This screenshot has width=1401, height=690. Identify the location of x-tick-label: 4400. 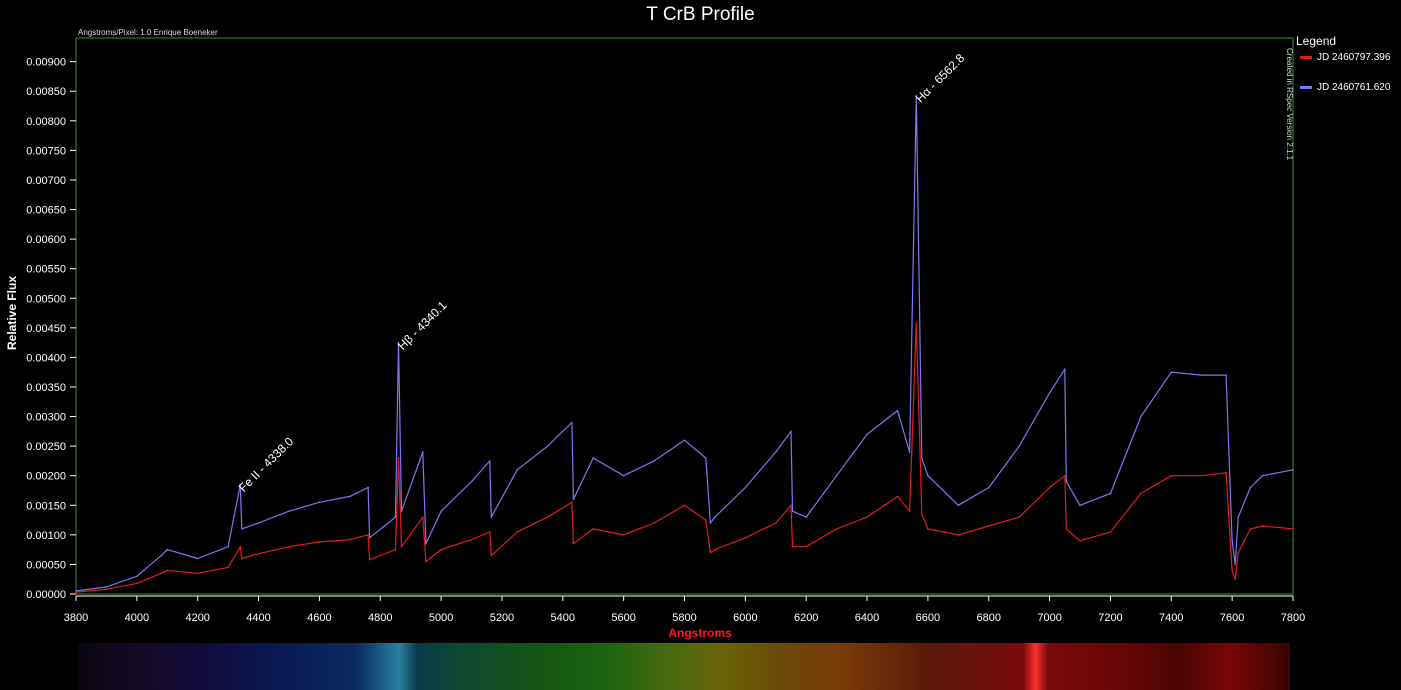
(258, 618).